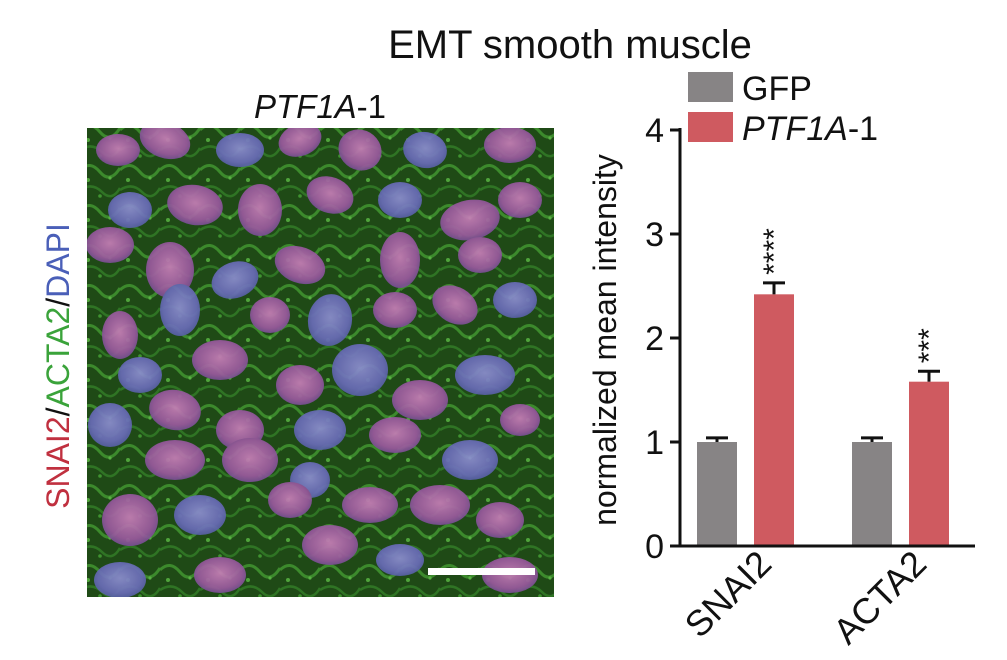  I want to click on bar-acta2-ptf1a, so click(929, 463).